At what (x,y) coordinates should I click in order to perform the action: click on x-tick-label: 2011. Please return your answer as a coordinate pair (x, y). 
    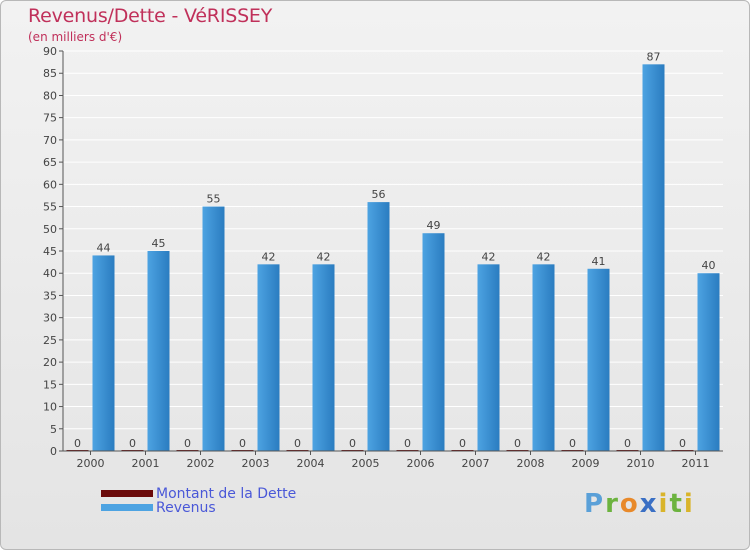
    Looking at the image, I should click on (696, 463).